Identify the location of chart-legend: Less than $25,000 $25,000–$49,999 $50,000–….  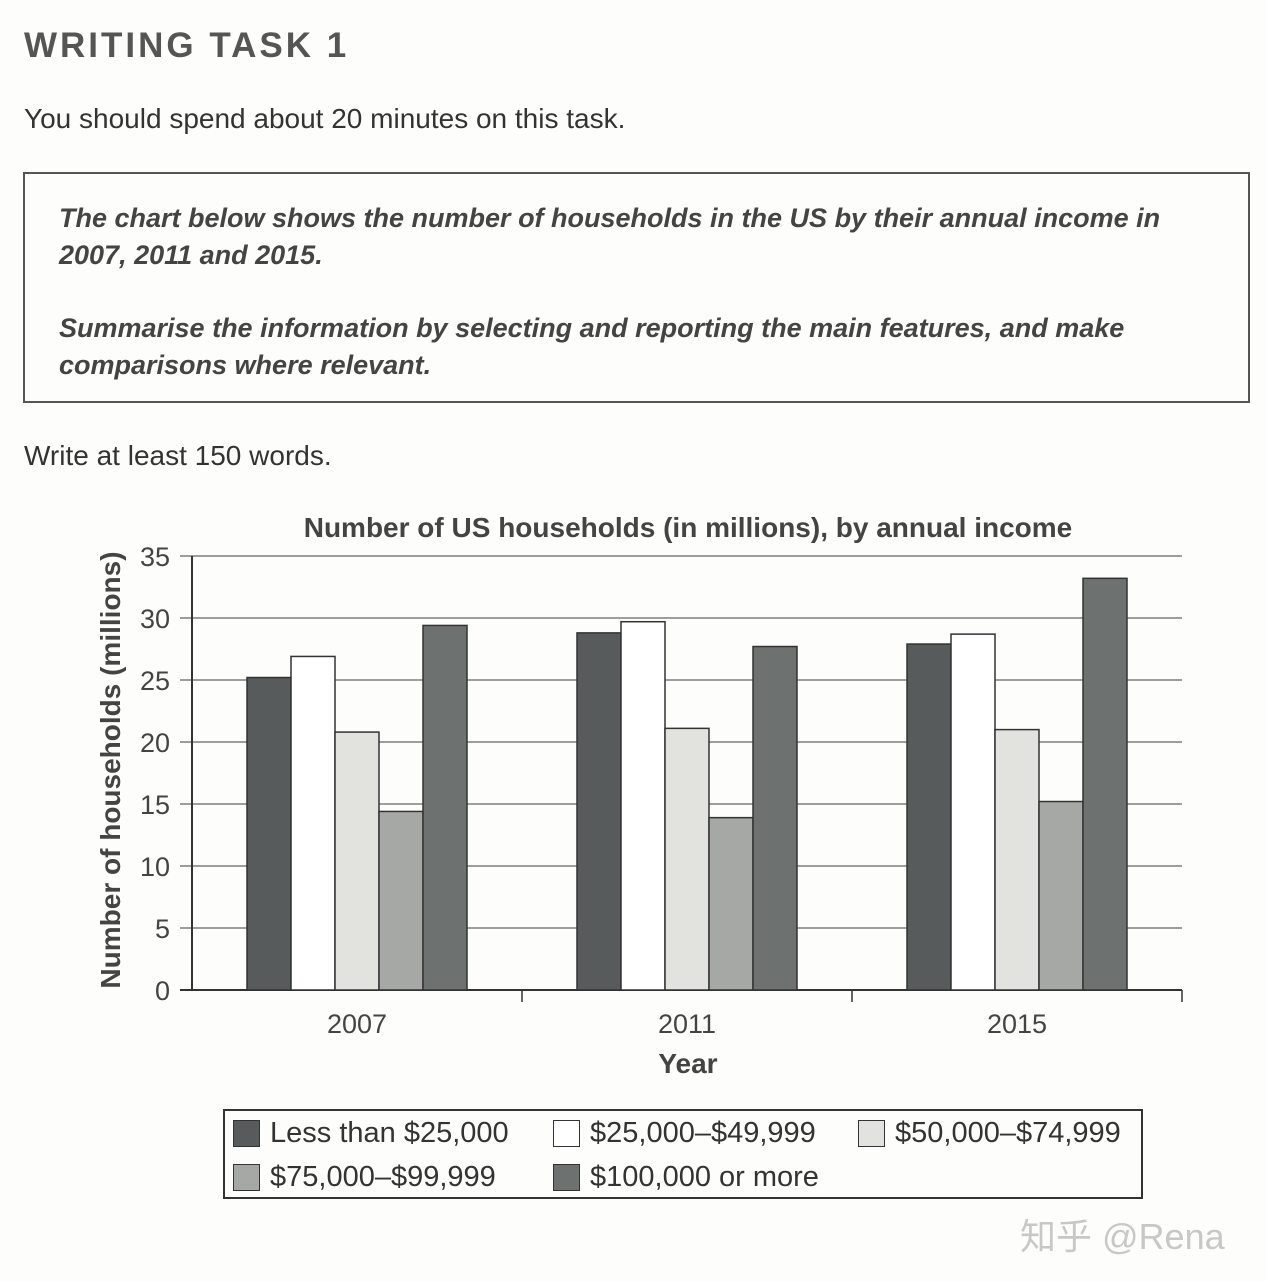
(683, 1154).